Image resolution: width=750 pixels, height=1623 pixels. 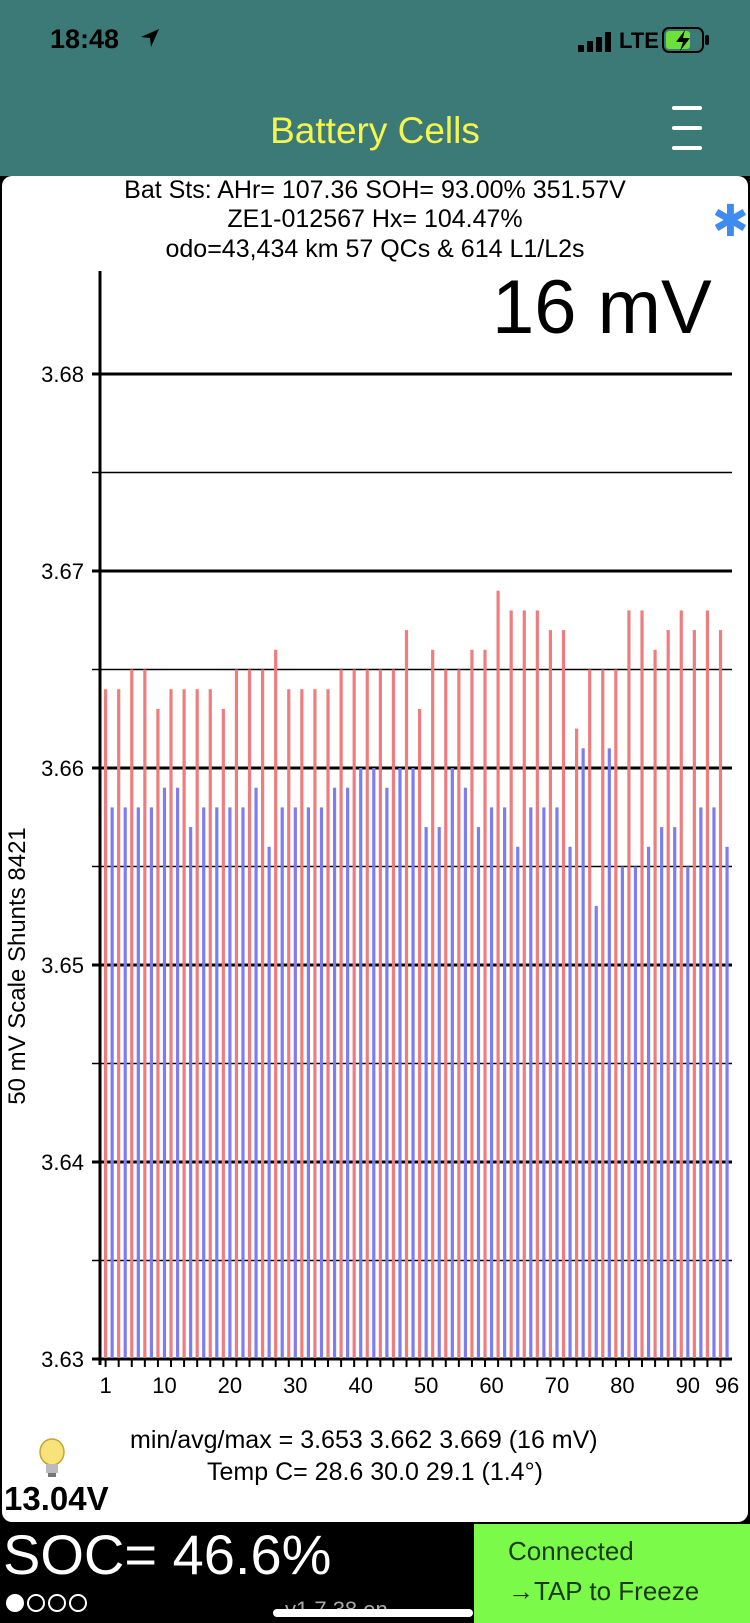 I want to click on status-time: 18:48, so click(x=85, y=39).